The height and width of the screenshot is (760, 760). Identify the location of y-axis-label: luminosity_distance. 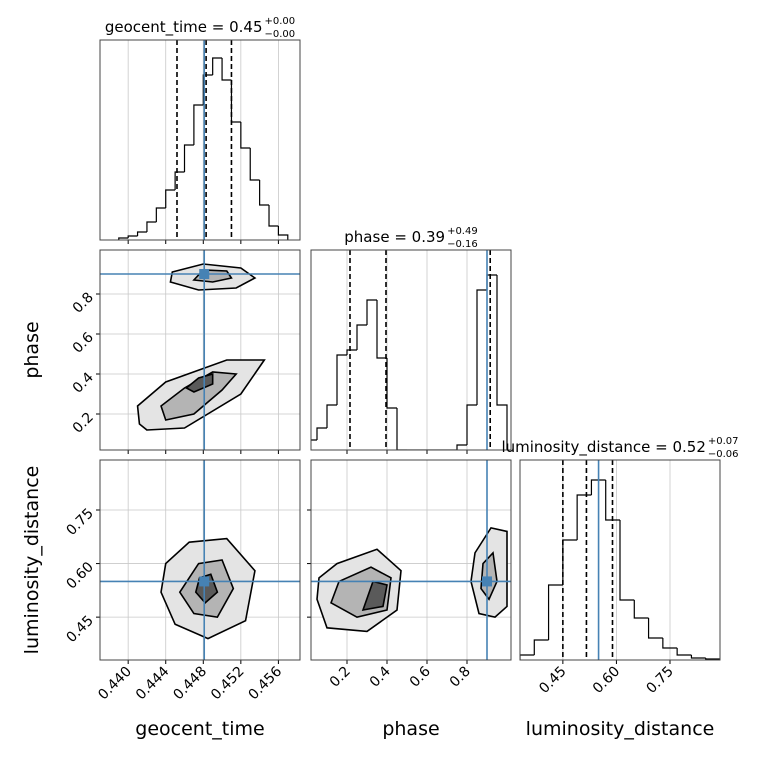
(32, 560).